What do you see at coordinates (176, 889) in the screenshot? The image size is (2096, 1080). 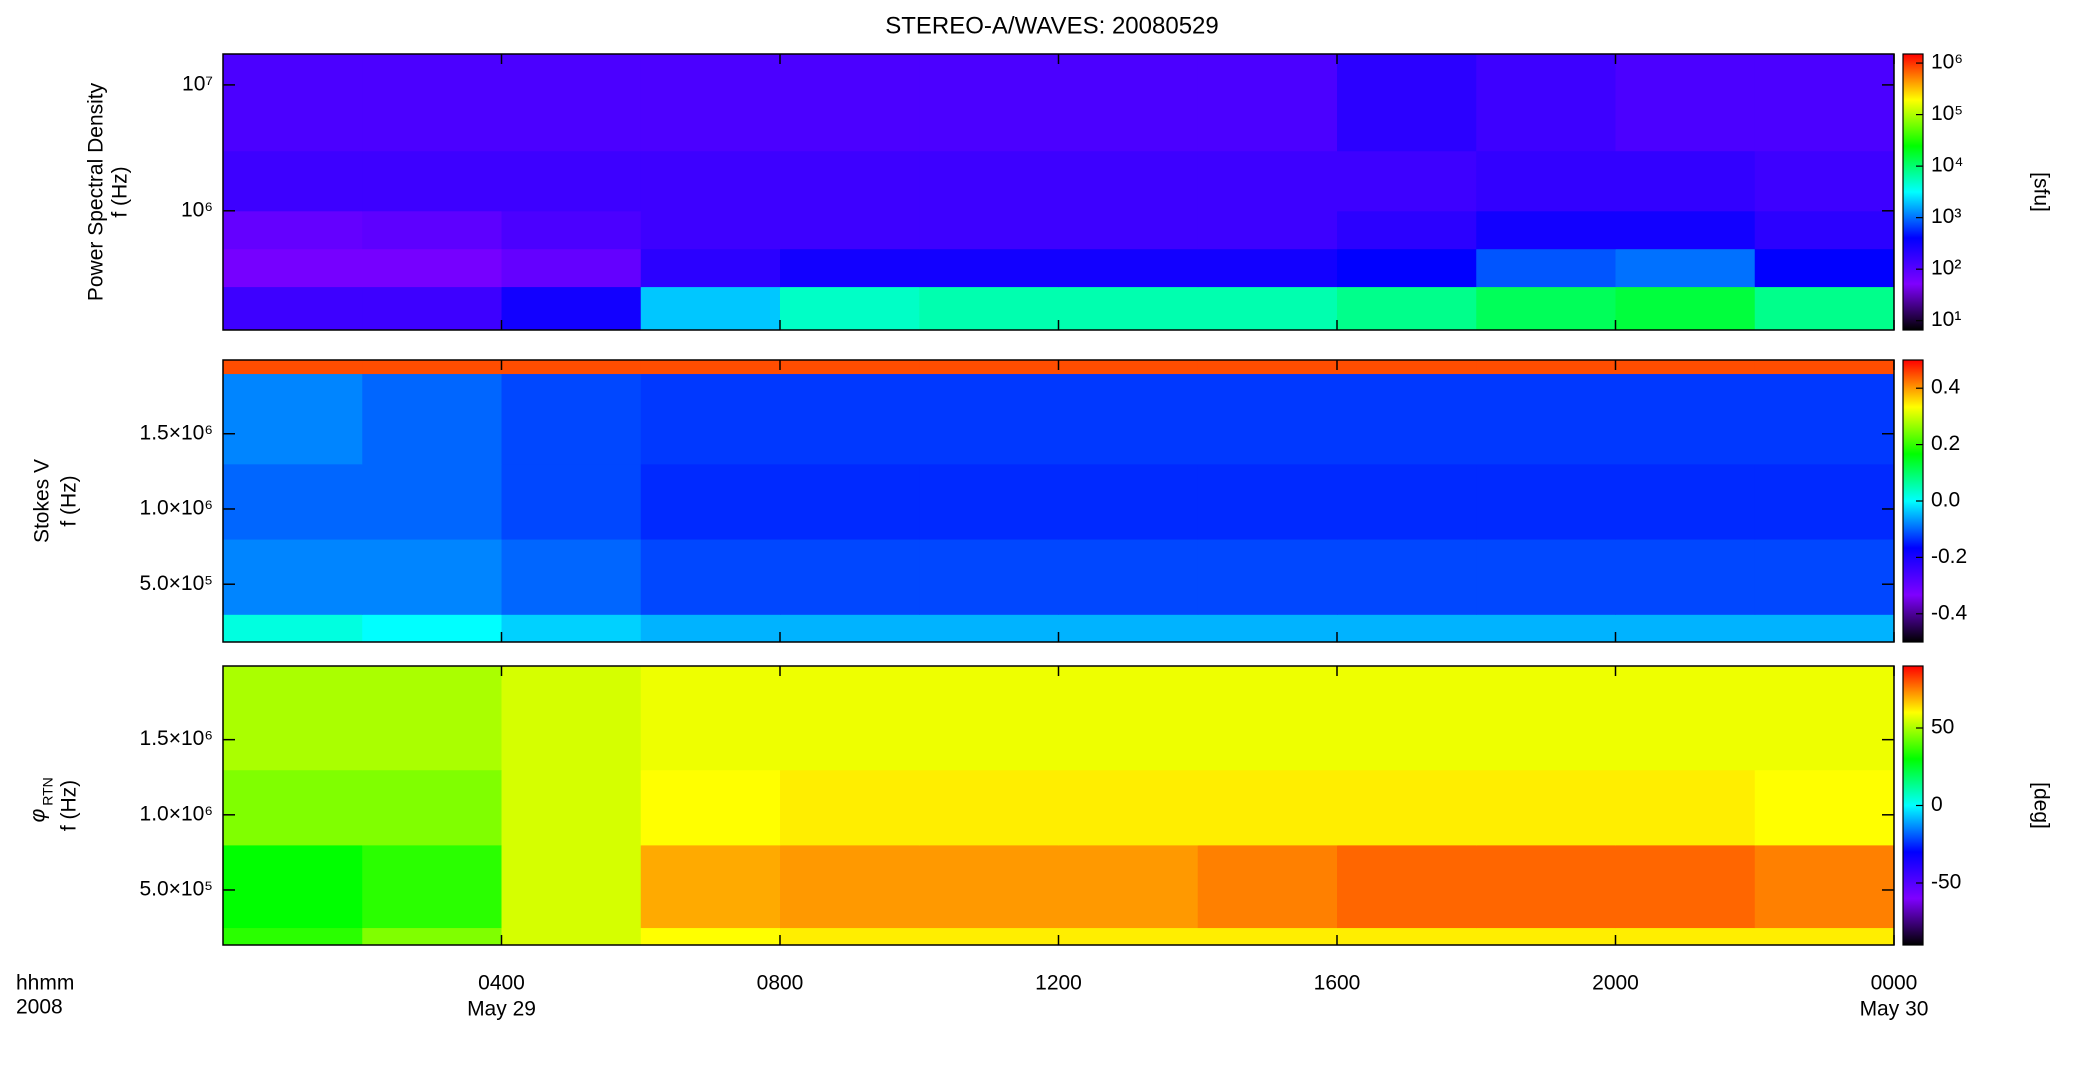 I see `y-tick-label: 5.0×10⁵` at bounding box center [176, 889].